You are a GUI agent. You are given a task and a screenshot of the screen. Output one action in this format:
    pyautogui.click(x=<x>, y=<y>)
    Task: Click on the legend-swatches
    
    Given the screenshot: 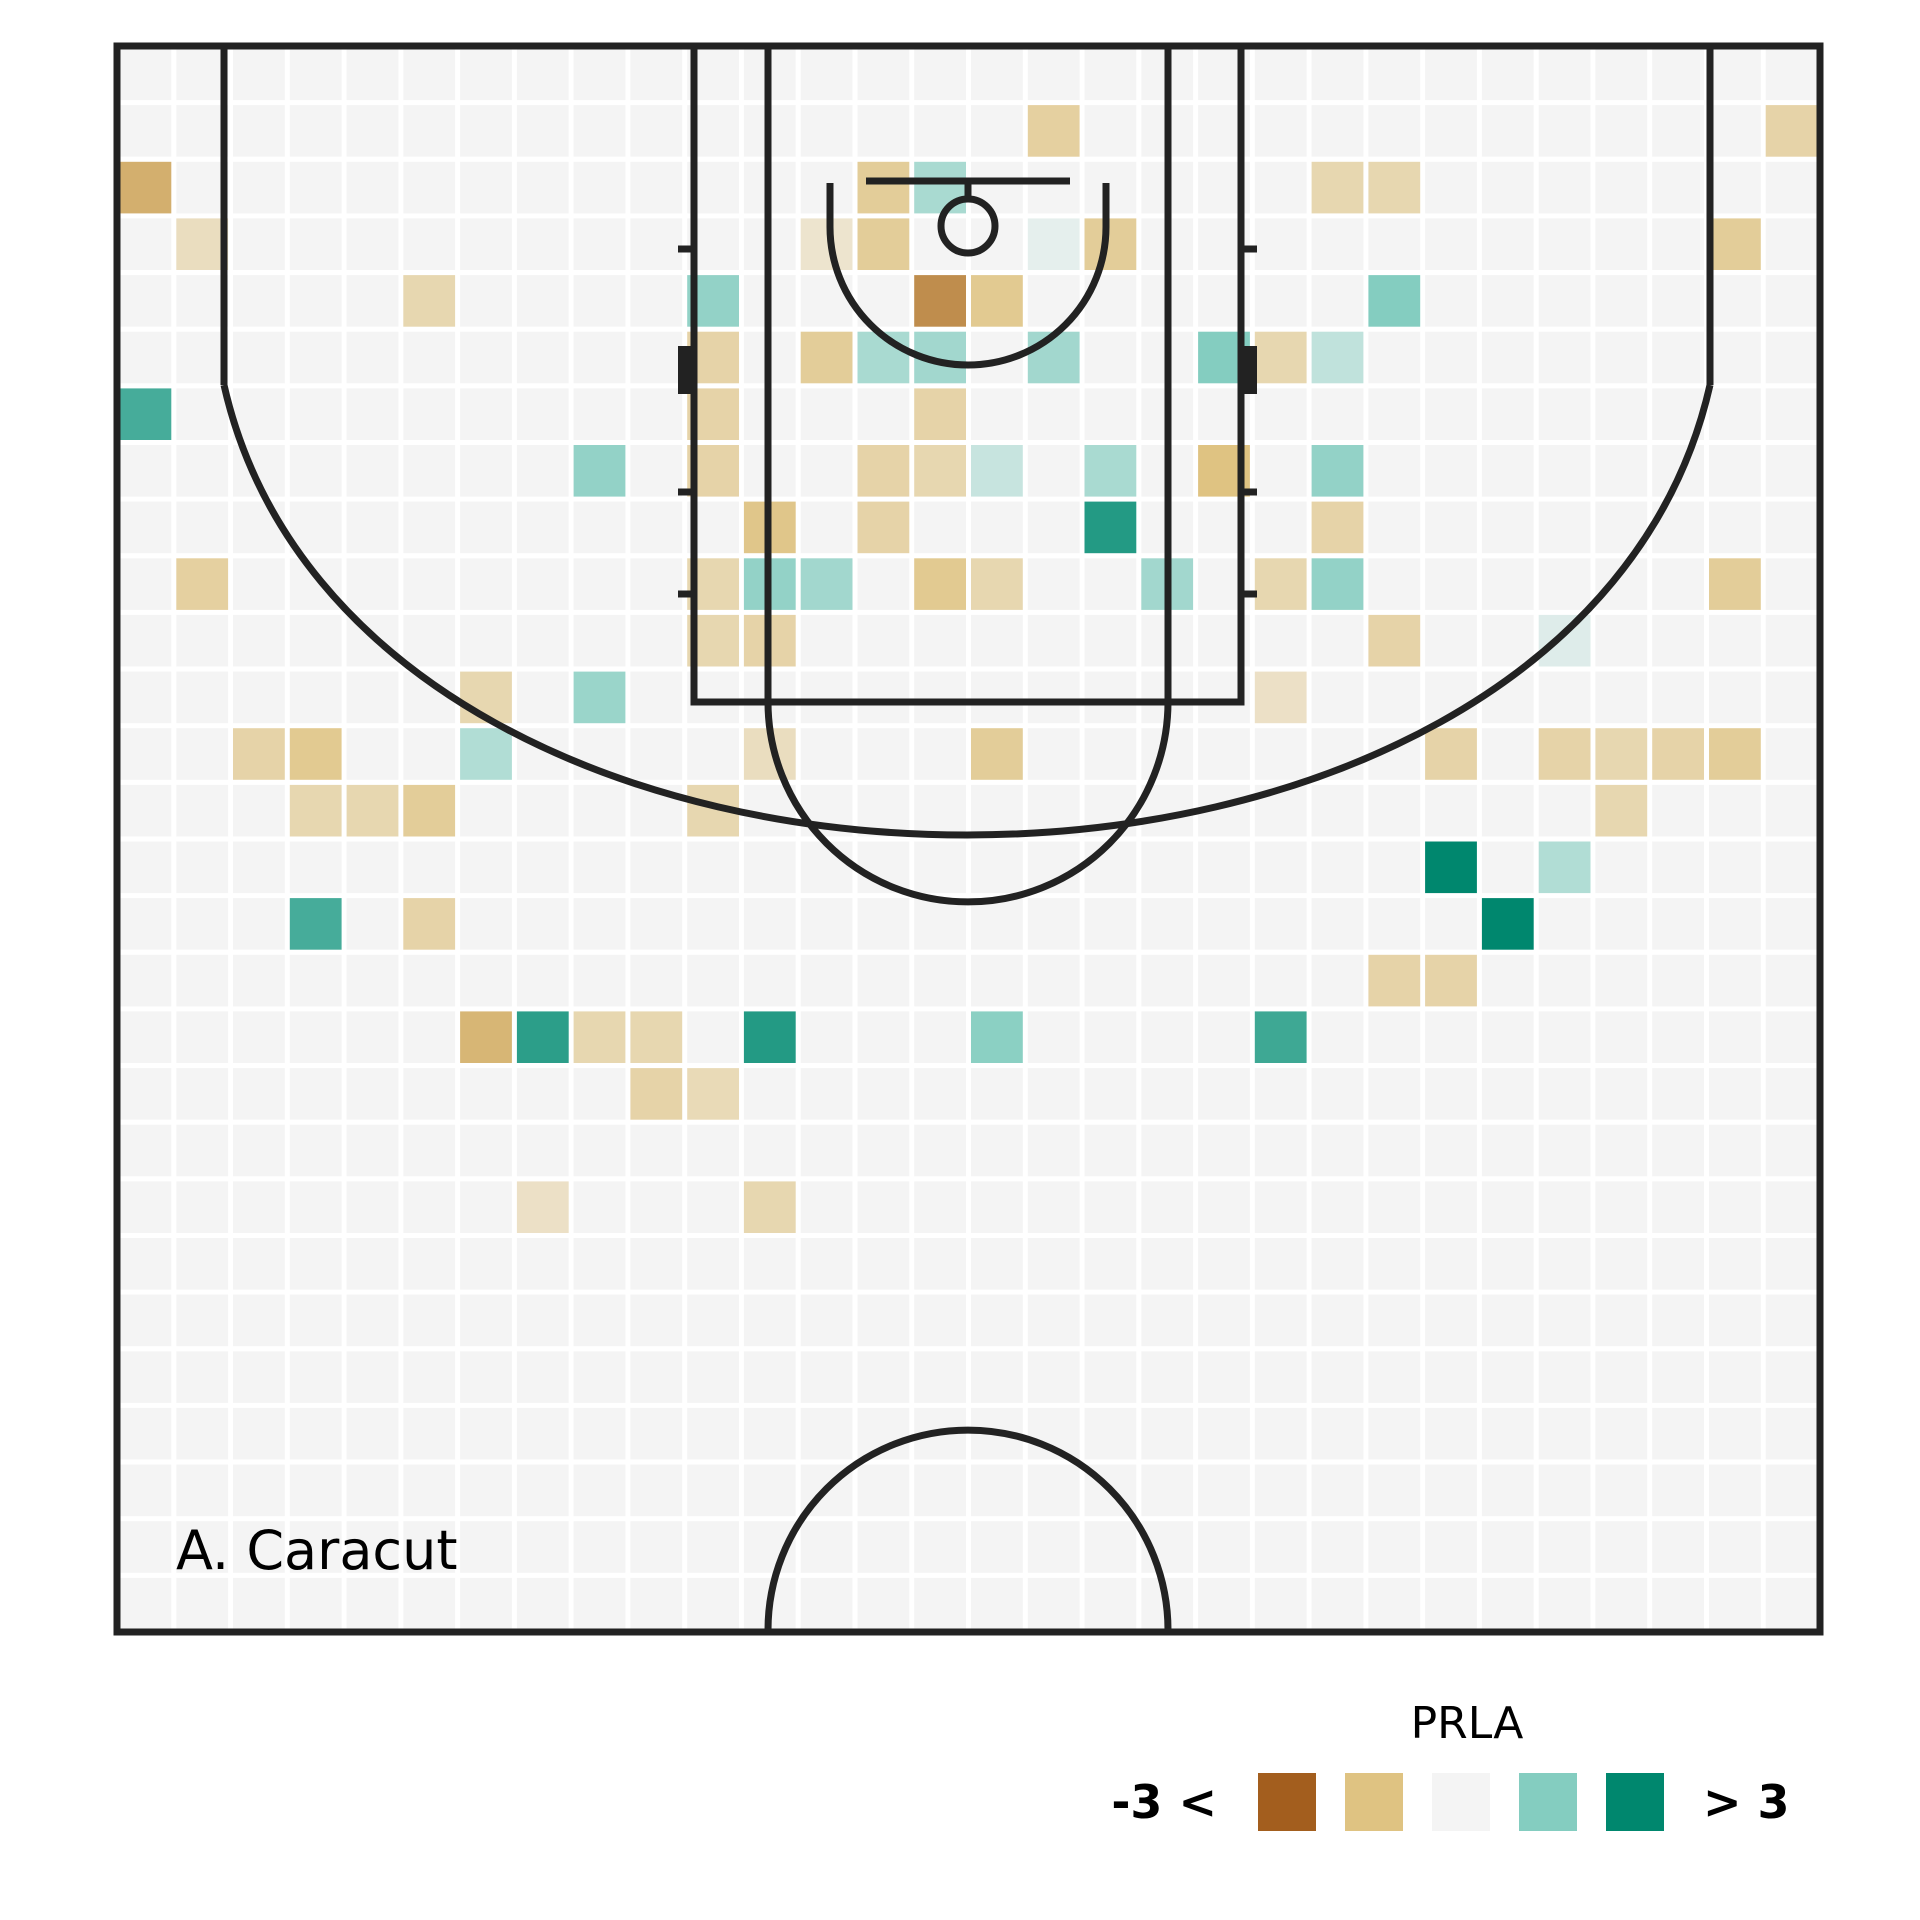 What is the action you would take?
    pyautogui.click(x=1461, y=1802)
    